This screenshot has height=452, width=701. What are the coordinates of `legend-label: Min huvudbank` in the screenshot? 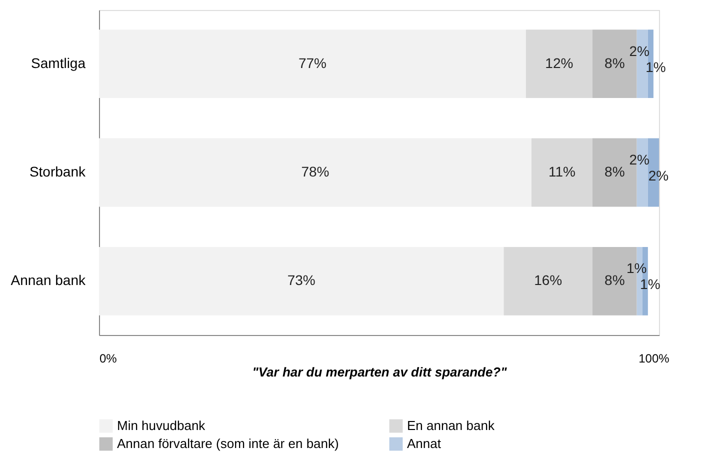 It's located at (161, 425).